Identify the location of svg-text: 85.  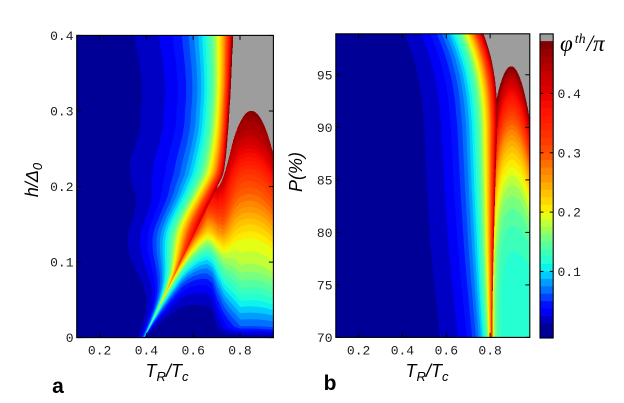
(325, 180).